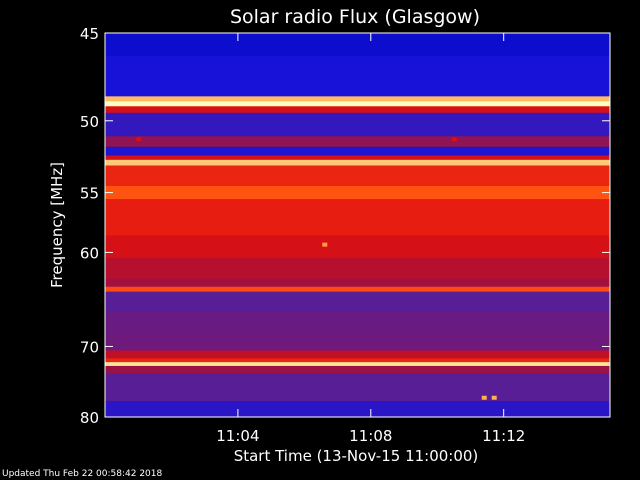 The image size is (640, 480). Describe the element at coordinates (370, 436) in the screenshot. I see `x-tick-label: 11:08` at that location.